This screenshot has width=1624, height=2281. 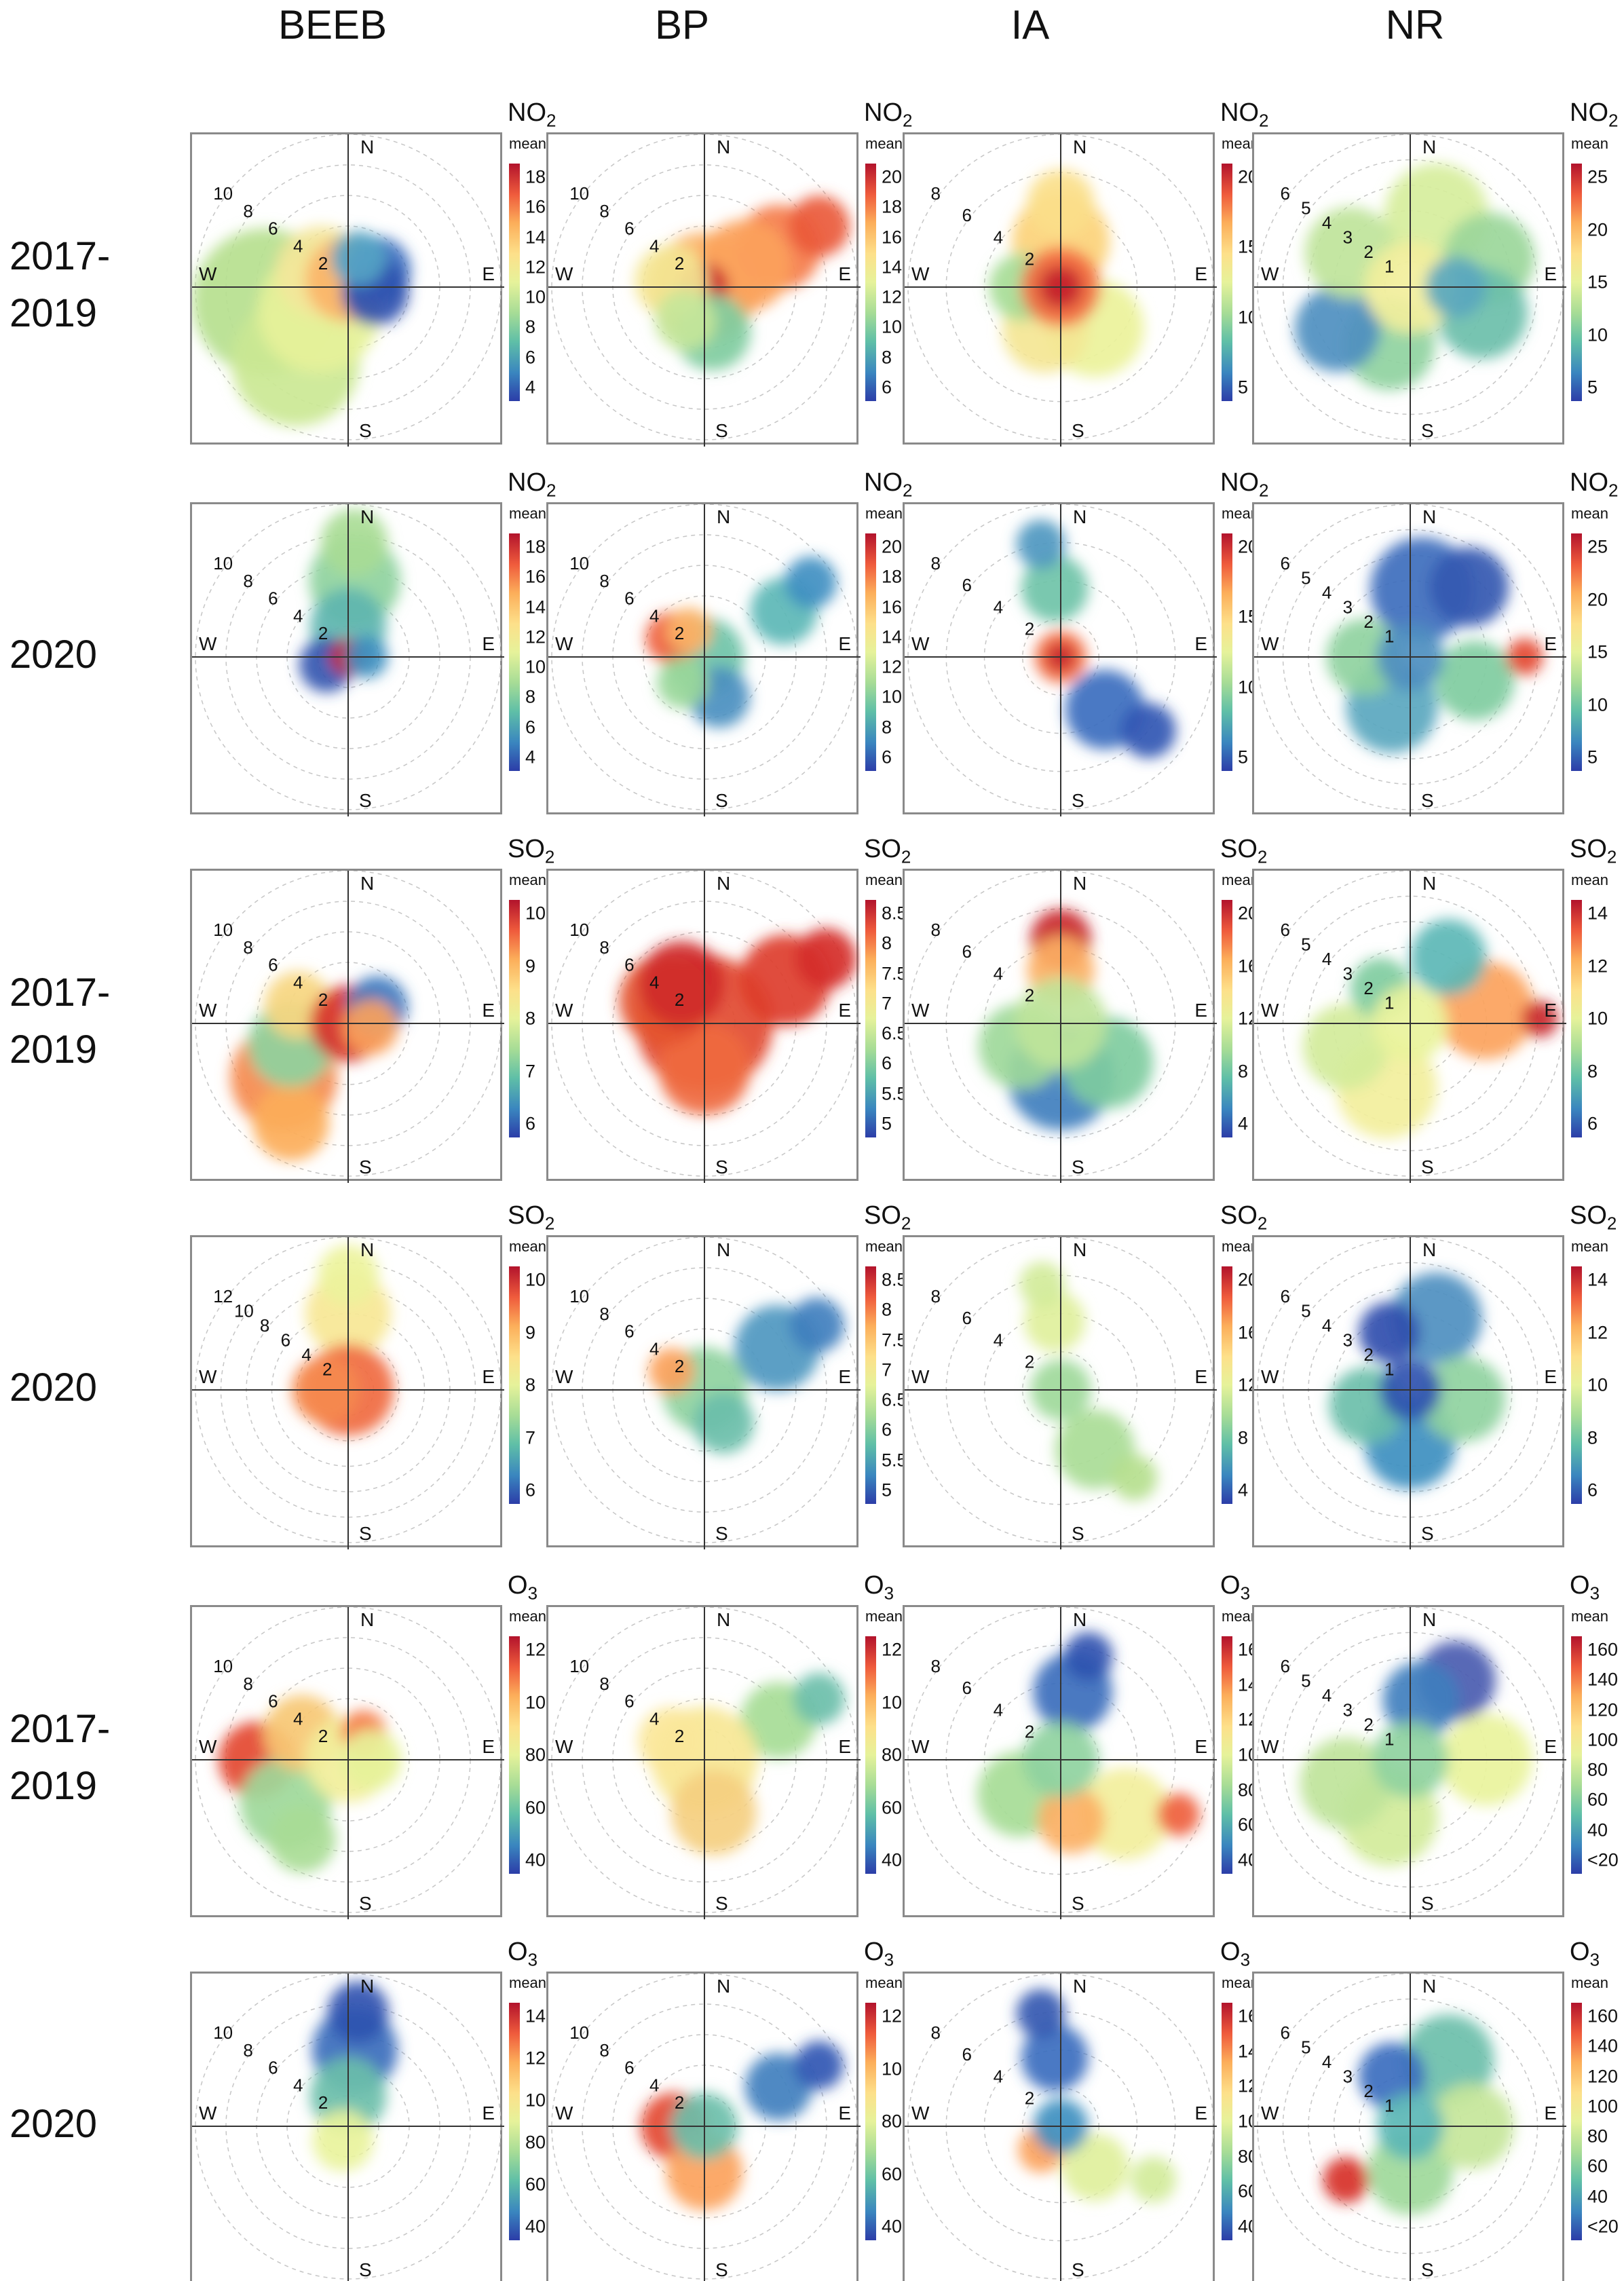 I want to click on colorbar-tick-label: 5, so click(x=1243, y=757).